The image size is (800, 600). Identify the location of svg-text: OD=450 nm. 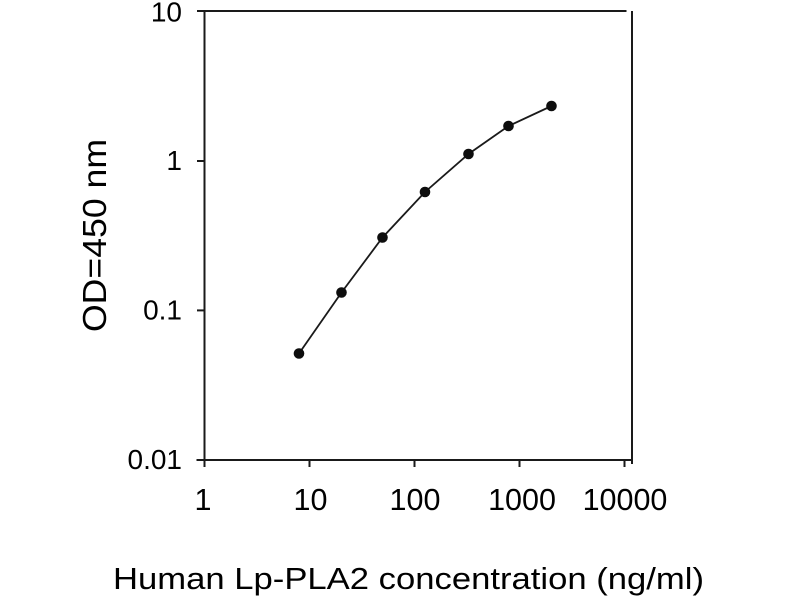
(95, 235).